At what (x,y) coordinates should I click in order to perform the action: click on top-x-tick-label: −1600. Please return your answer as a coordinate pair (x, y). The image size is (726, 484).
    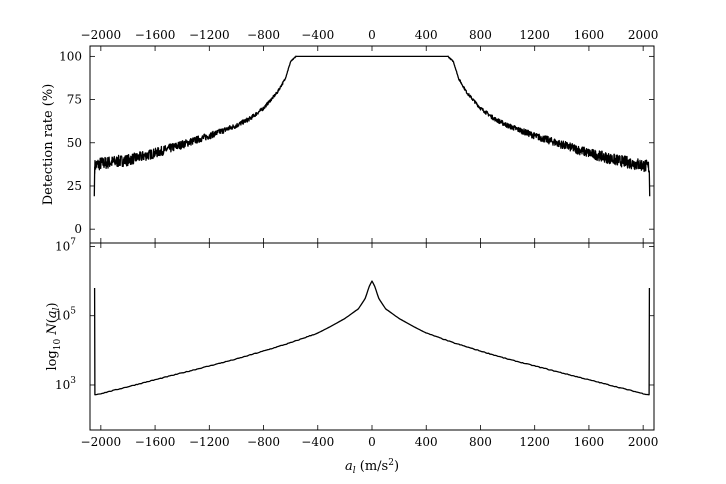
    Looking at the image, I should click on (155, 35).